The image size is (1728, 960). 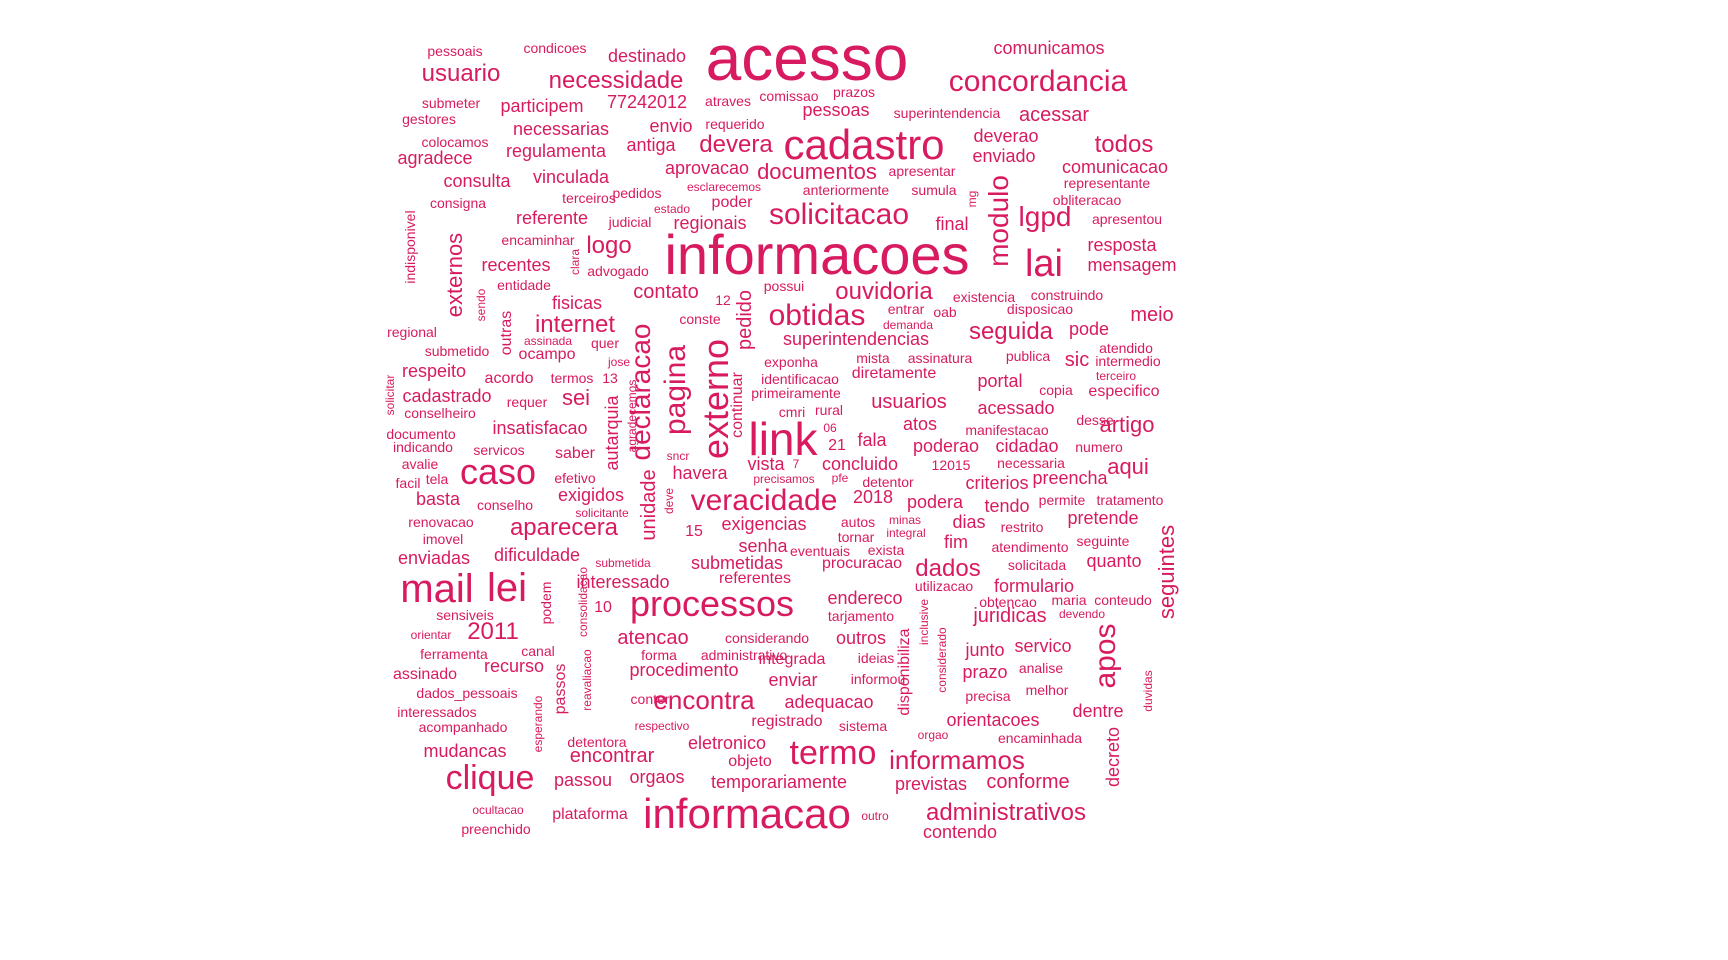 What do you see at coordinates (1041, 668) in the screenshot?
I see `word-analise: analise` at bounding box center [1041, 668].